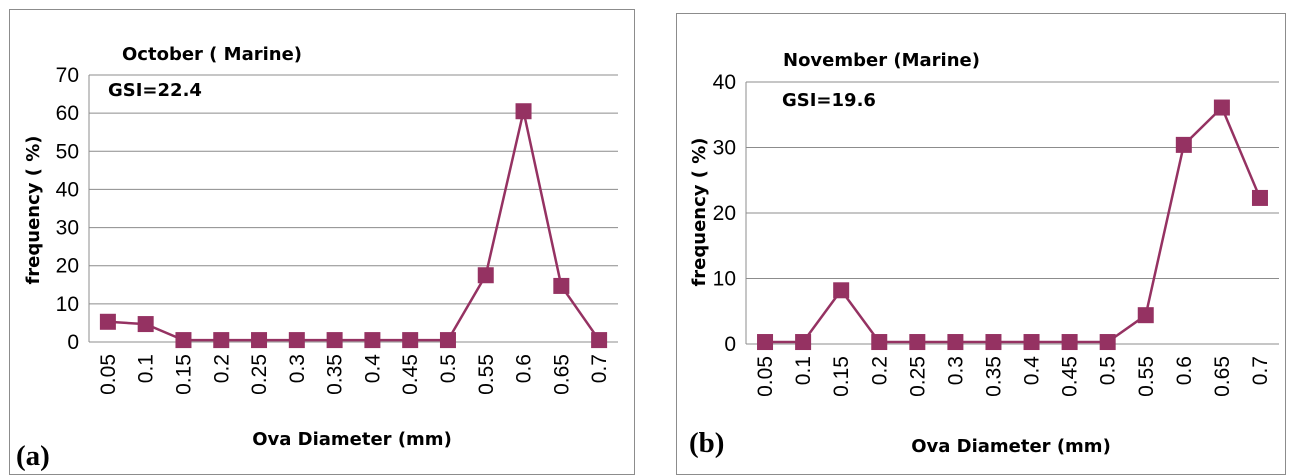 The width and height of the screenshot is (1293, 476). Describe the element at coordinates (352, 439) in the screenshot. I see `chart-a-xlabel: Ova Diameter (mm)` at that location.